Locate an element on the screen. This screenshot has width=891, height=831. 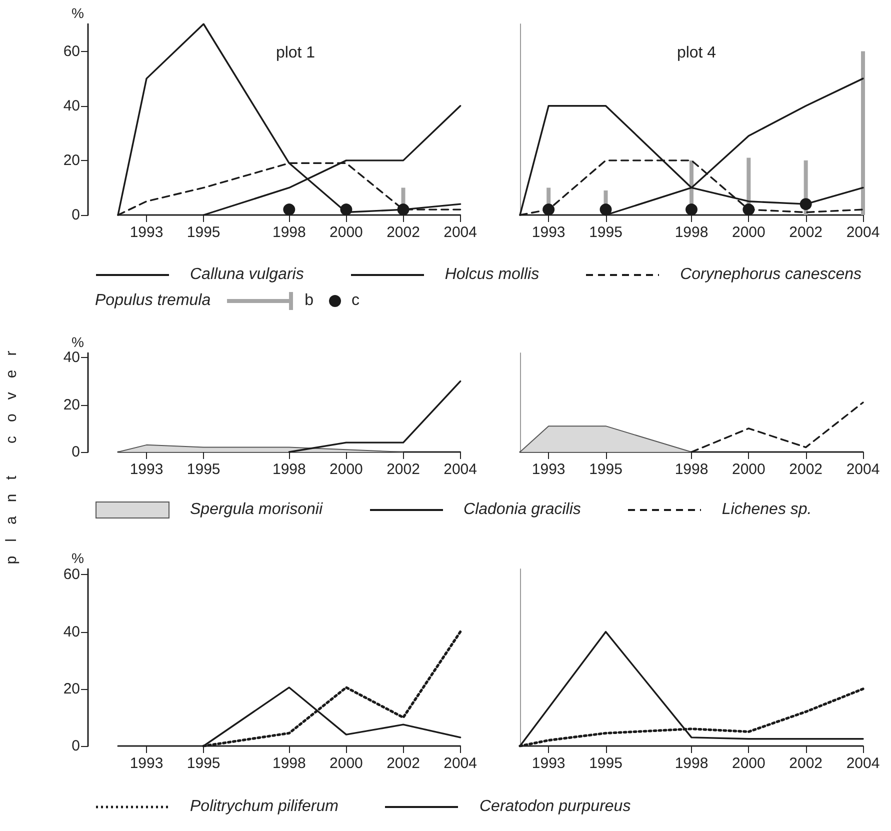
legend-label: Spergula morisonii is located at coordinates (256, 510).